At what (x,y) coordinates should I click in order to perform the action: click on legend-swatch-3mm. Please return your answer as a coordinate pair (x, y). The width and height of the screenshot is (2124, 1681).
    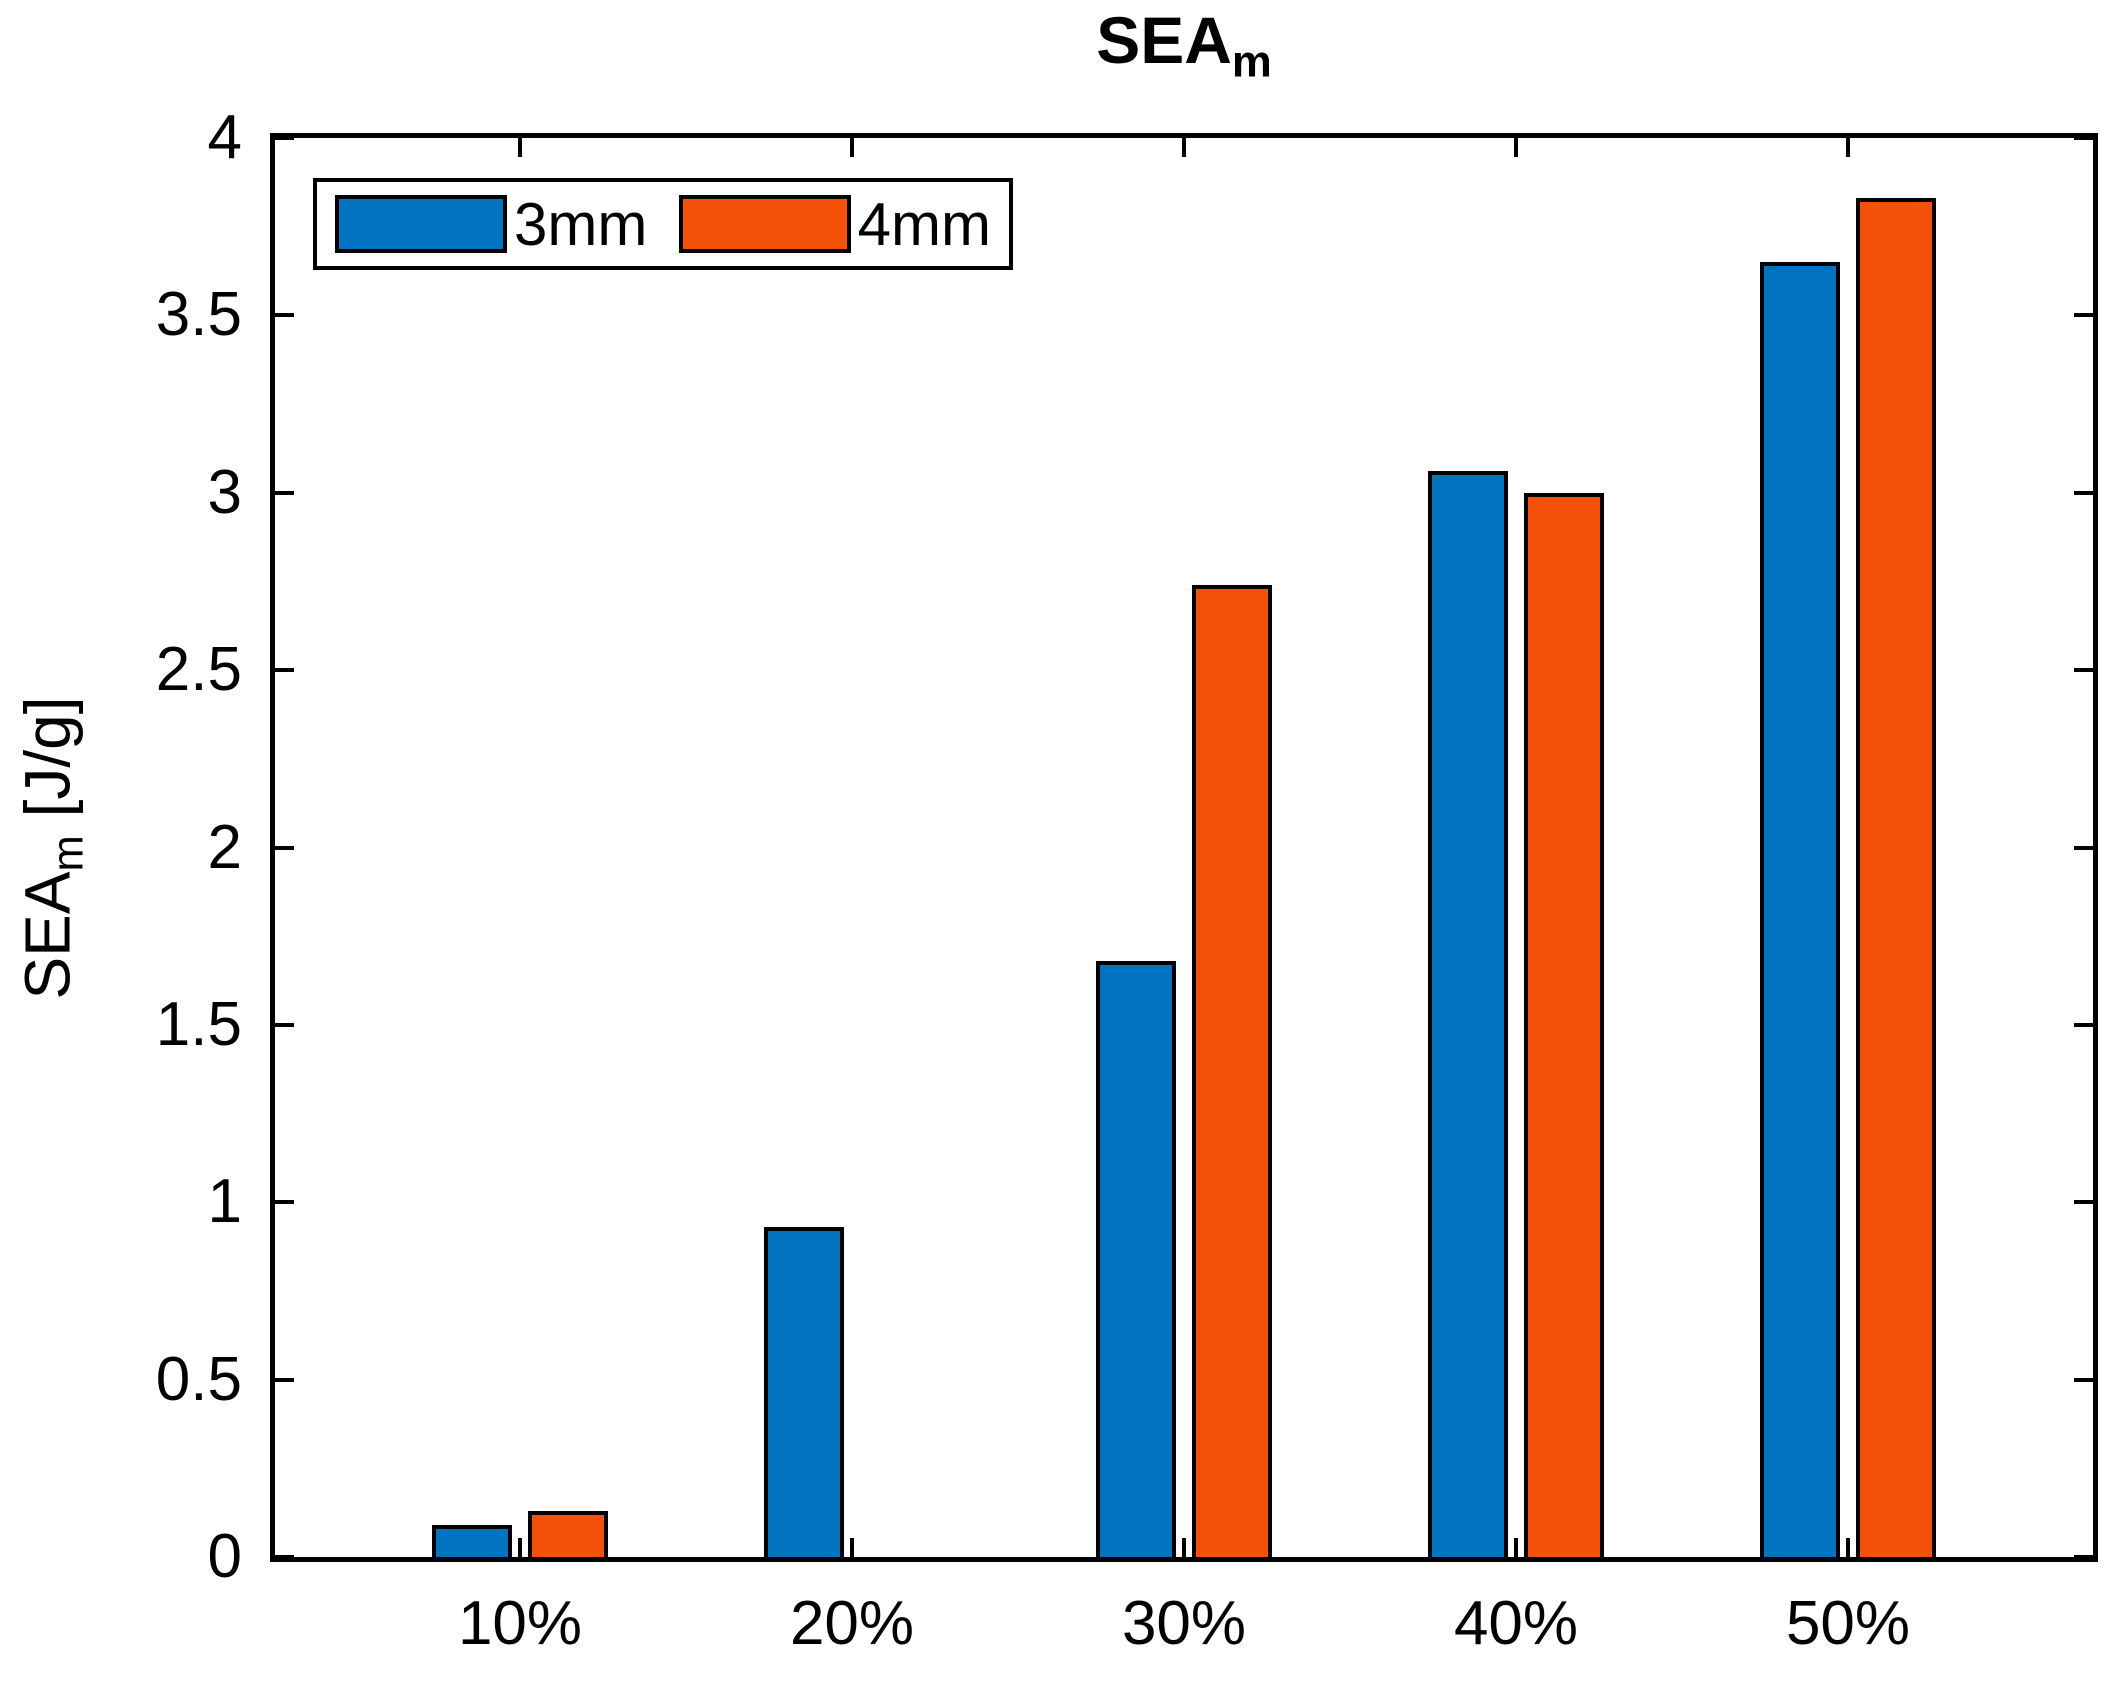
    Looking at the image, I should click on (421, 224).